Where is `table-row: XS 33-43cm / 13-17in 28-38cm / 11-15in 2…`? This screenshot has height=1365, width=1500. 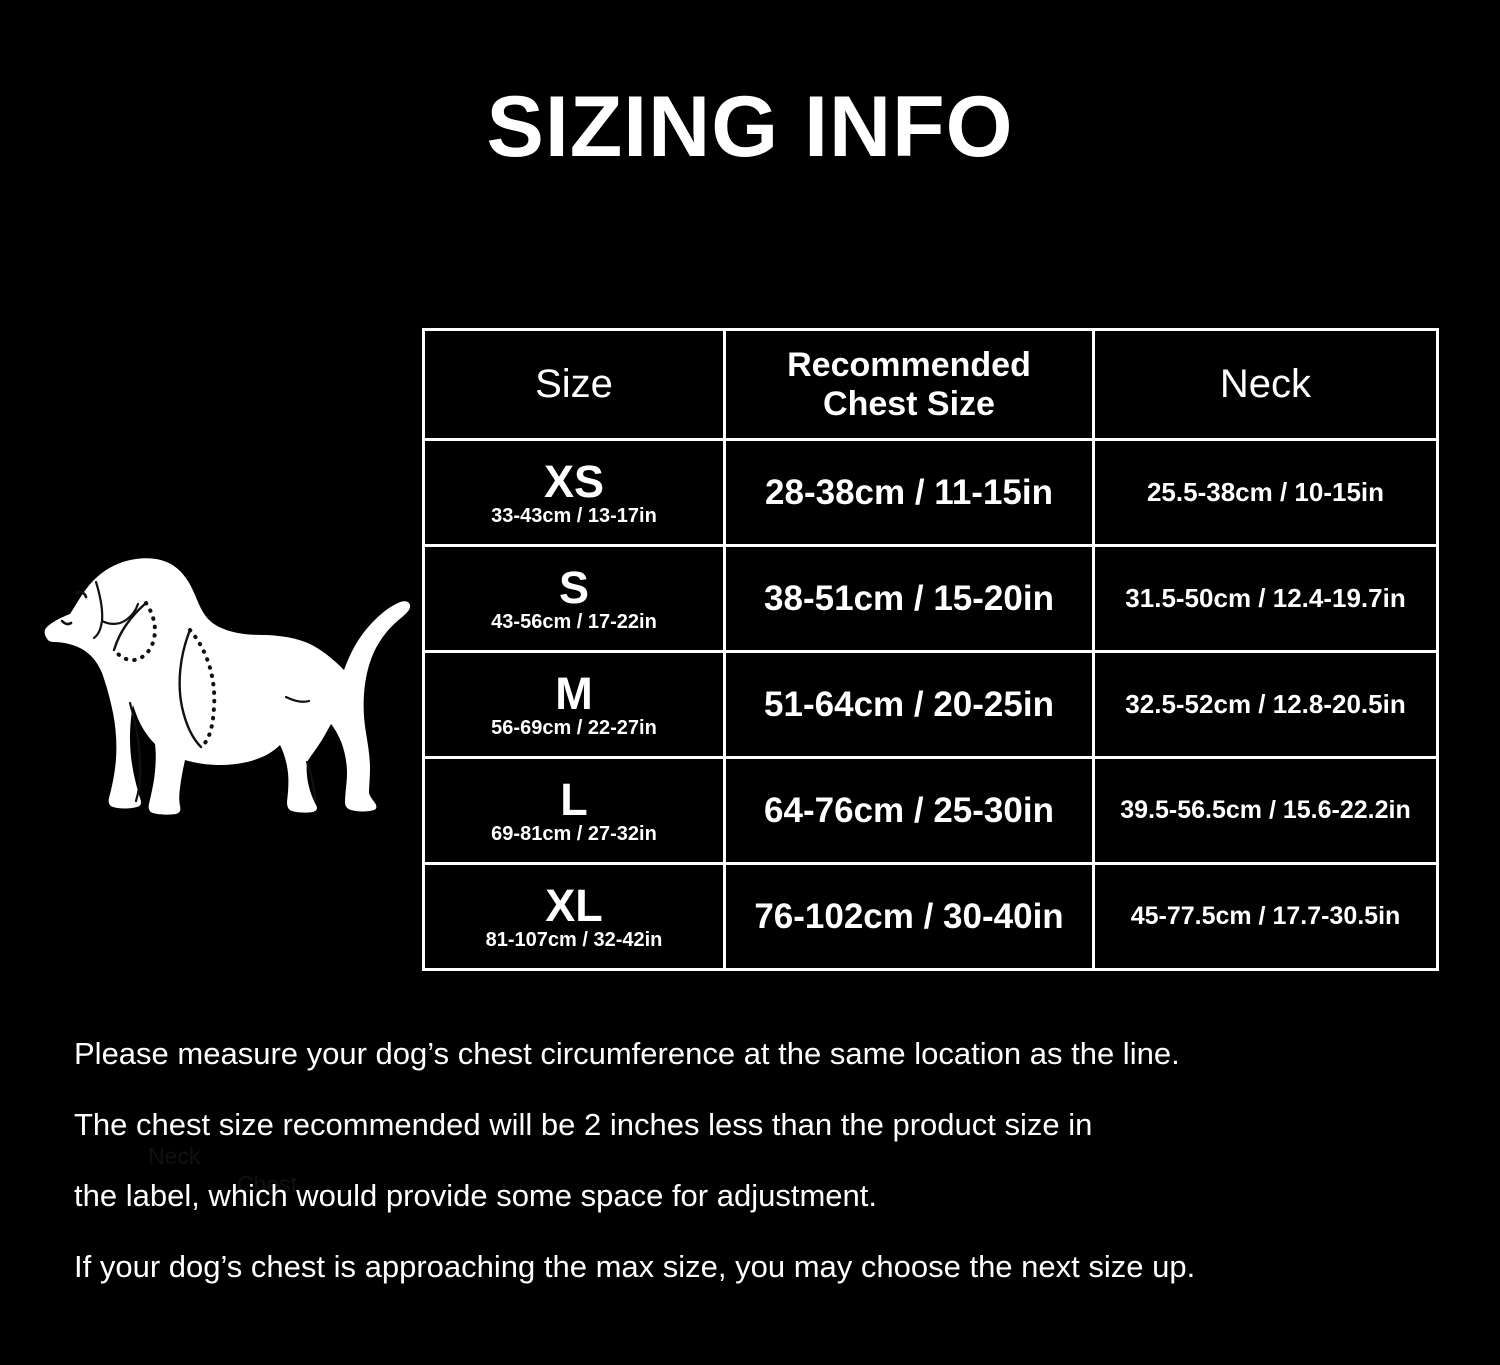 table-row: XS 33-43cm / 13-17in 28-38cm / 11-15in 2… is located at coordinates (930, 492).